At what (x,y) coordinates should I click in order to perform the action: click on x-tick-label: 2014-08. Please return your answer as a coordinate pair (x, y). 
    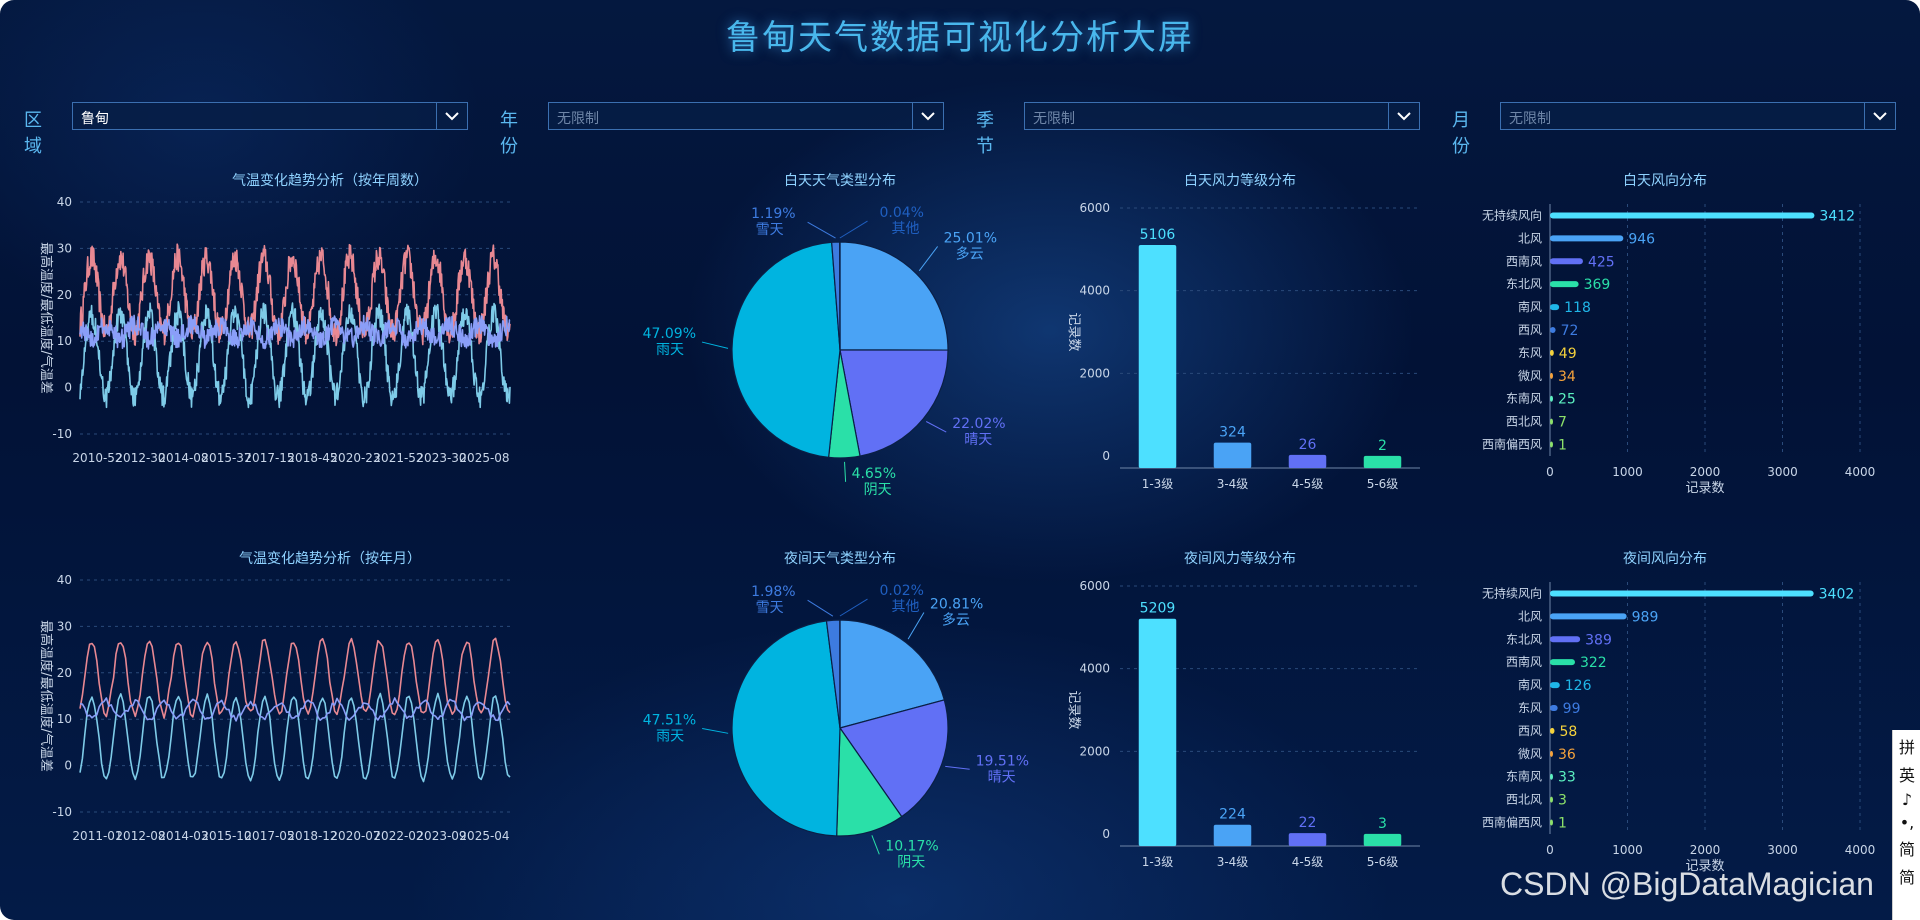
    Looking at the image, I should click on (183, 458).